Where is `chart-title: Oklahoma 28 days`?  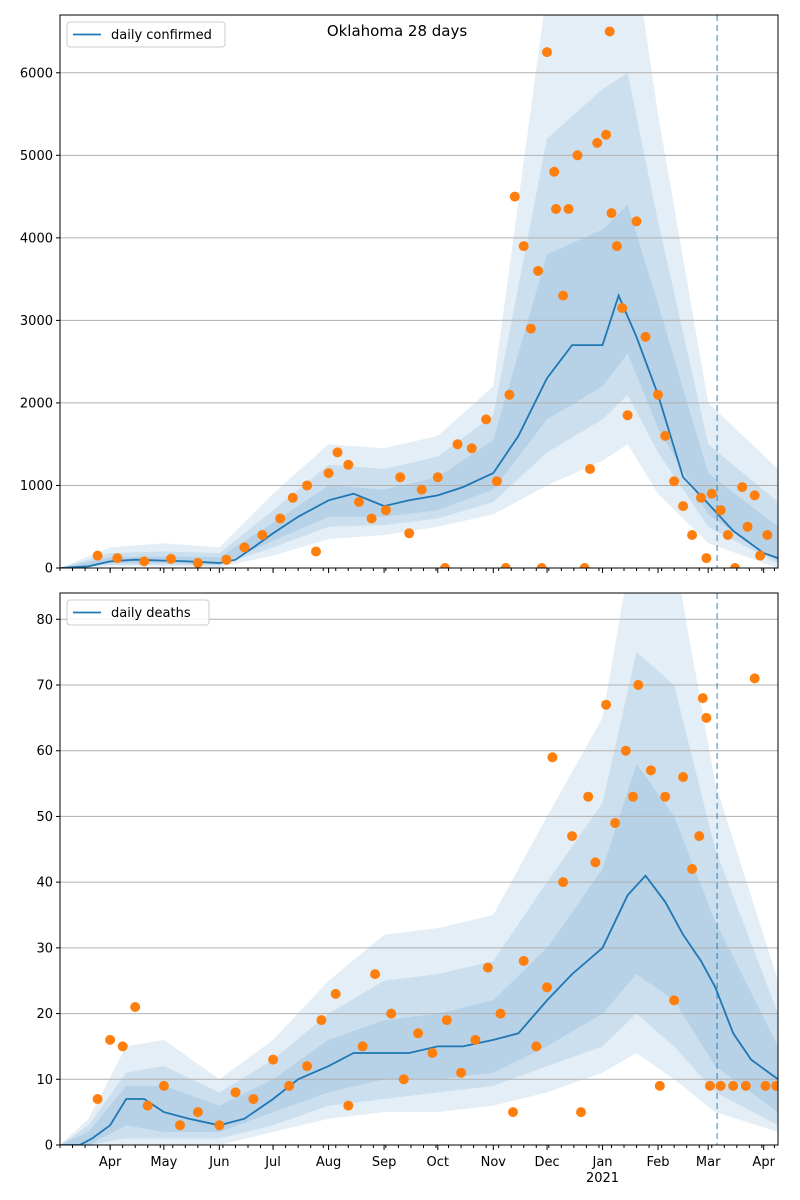
chart-title: Oklahoma 28 days is located at coordinates (397, 31).